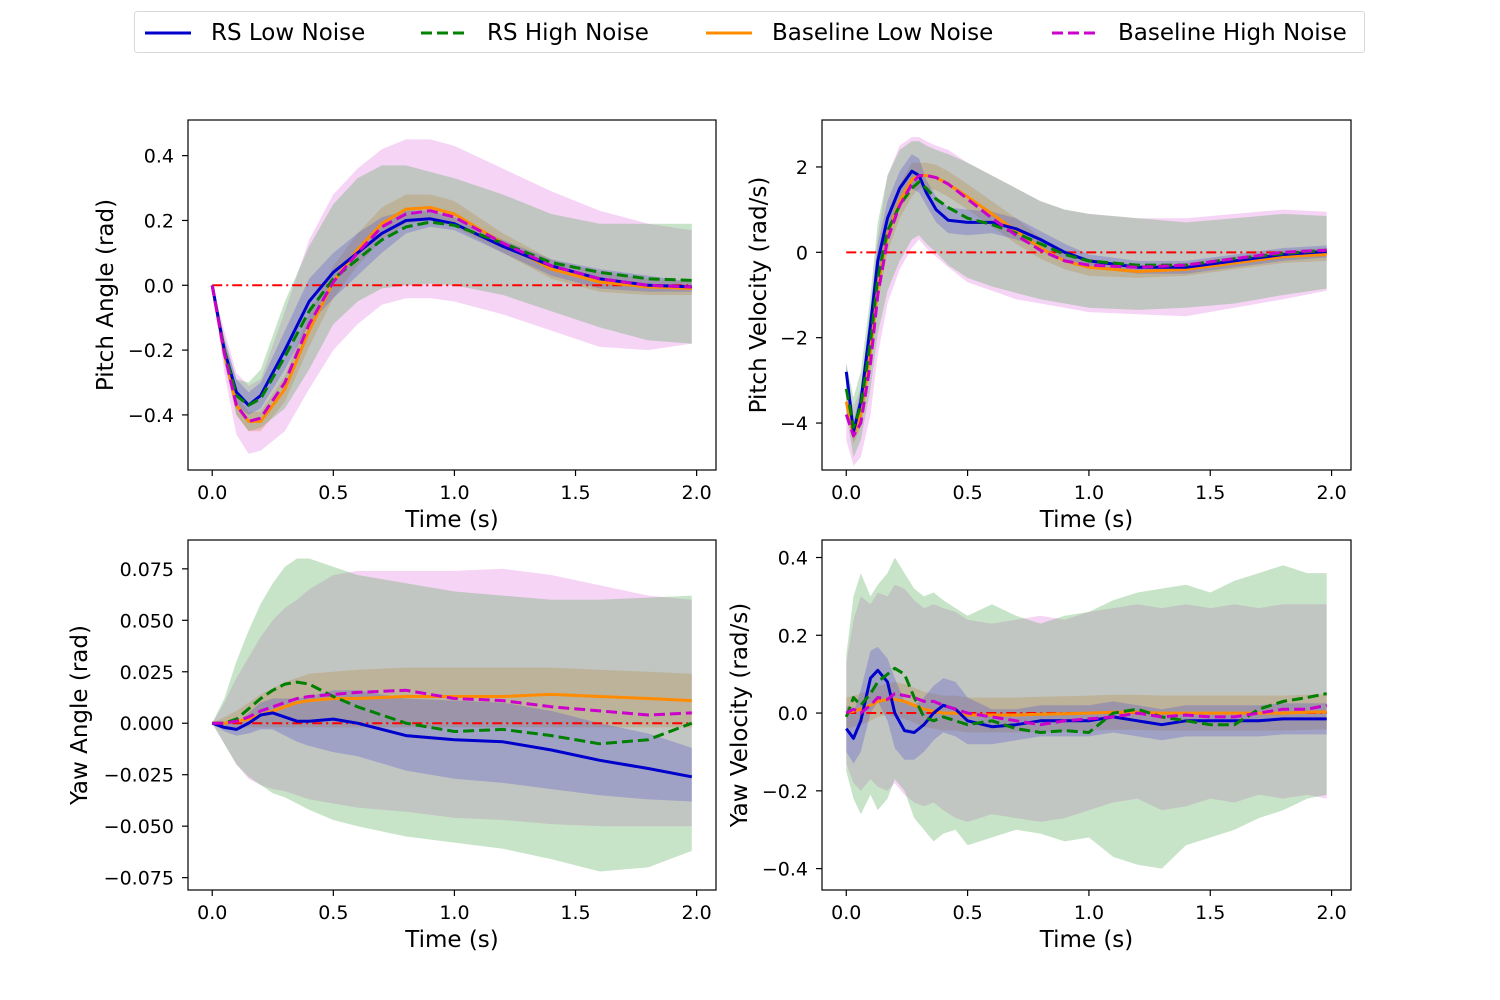 The height and width of the screenshot is (1000, 1500). Describe the element at coordinates (846, 913) in the screenshot. I see `panel-4-x-tick-label: 0.0` at that location.